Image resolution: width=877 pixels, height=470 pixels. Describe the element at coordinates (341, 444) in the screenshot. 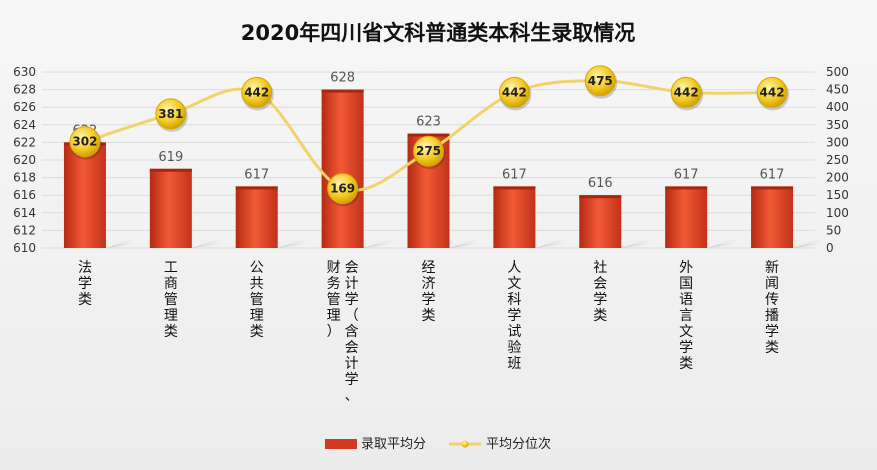

I see `legend-swatch-bar` at that location.